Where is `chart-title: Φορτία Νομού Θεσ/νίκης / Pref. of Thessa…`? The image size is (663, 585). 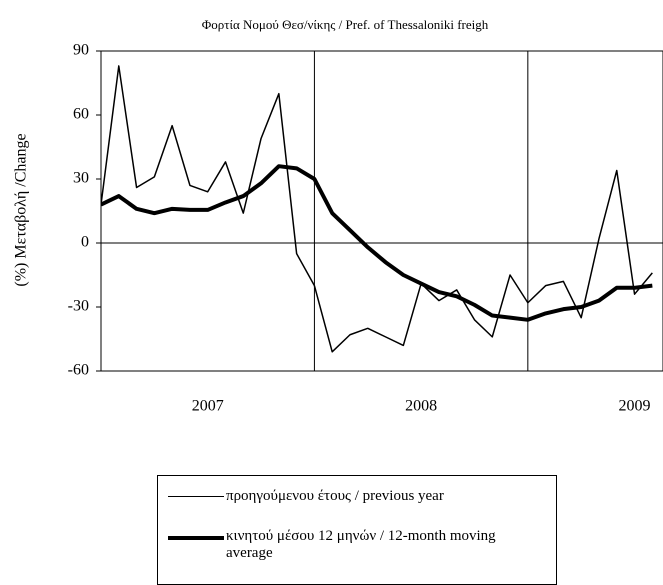 chart-title: Φορτία Νομού Θεσ/νίκης / Pref. of Thessa… is located at coordinates (345, 24).